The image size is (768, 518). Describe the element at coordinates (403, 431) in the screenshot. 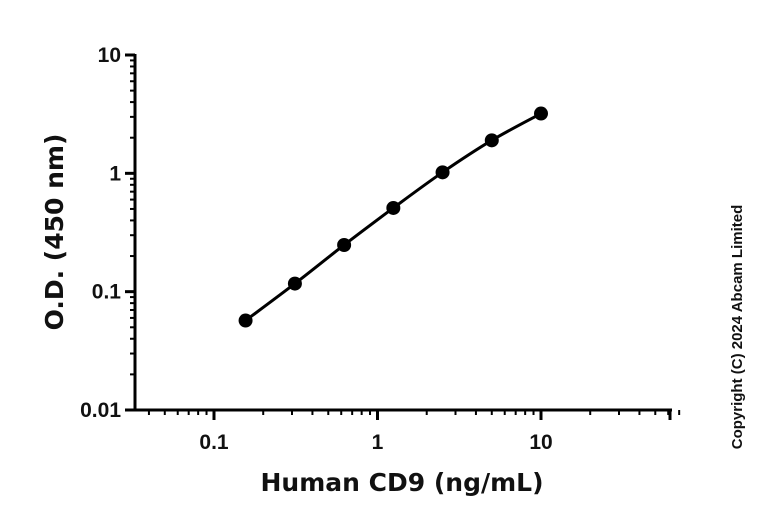

I see `x-axis: 0.1 1 10` at that location.